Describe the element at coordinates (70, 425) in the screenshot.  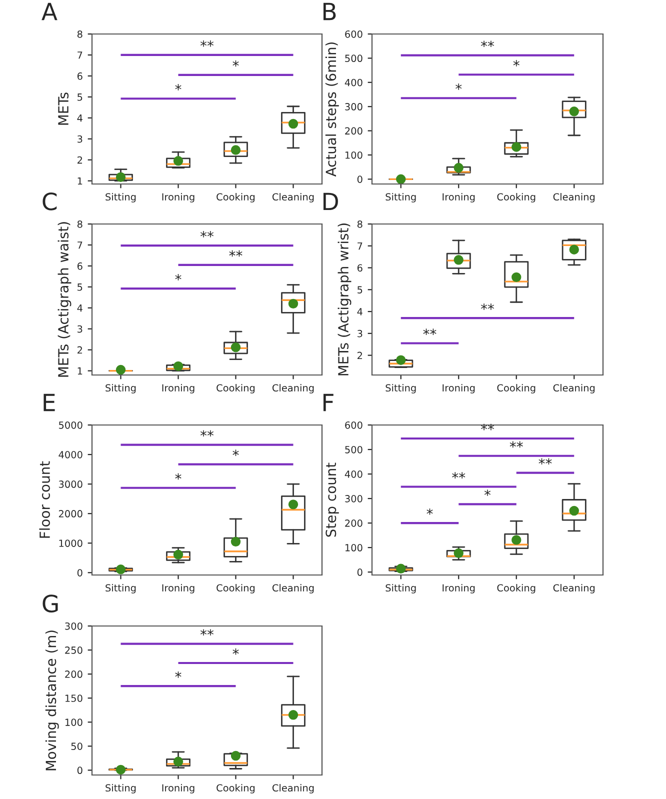
I see `y-tick-label: 5000` at that location.